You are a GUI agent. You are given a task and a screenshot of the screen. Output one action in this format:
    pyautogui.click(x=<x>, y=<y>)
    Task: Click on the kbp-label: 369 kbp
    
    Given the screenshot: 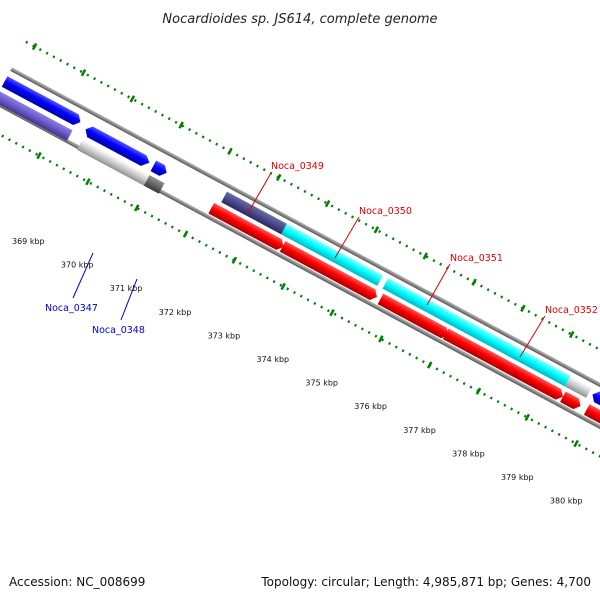 What is the action you would take?
    pyautogui.click(x=28, y=241)
    